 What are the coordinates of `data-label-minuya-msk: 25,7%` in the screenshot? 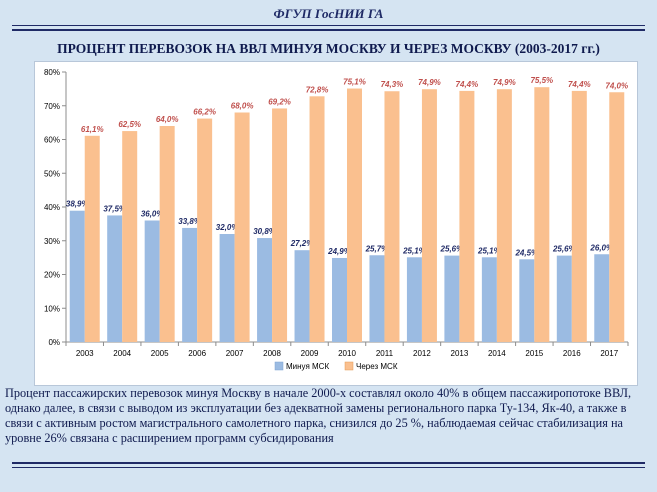 It's located at (377, 248).